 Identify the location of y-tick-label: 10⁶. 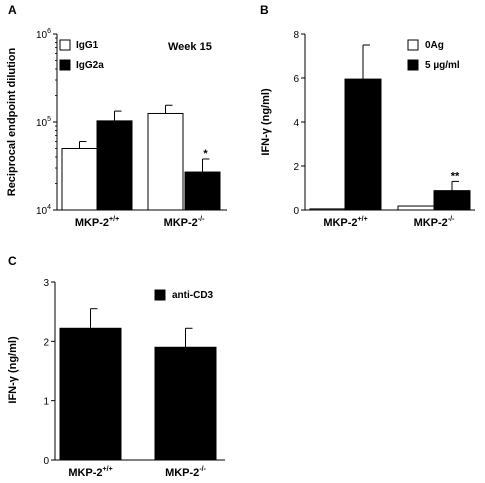
(43, 34).